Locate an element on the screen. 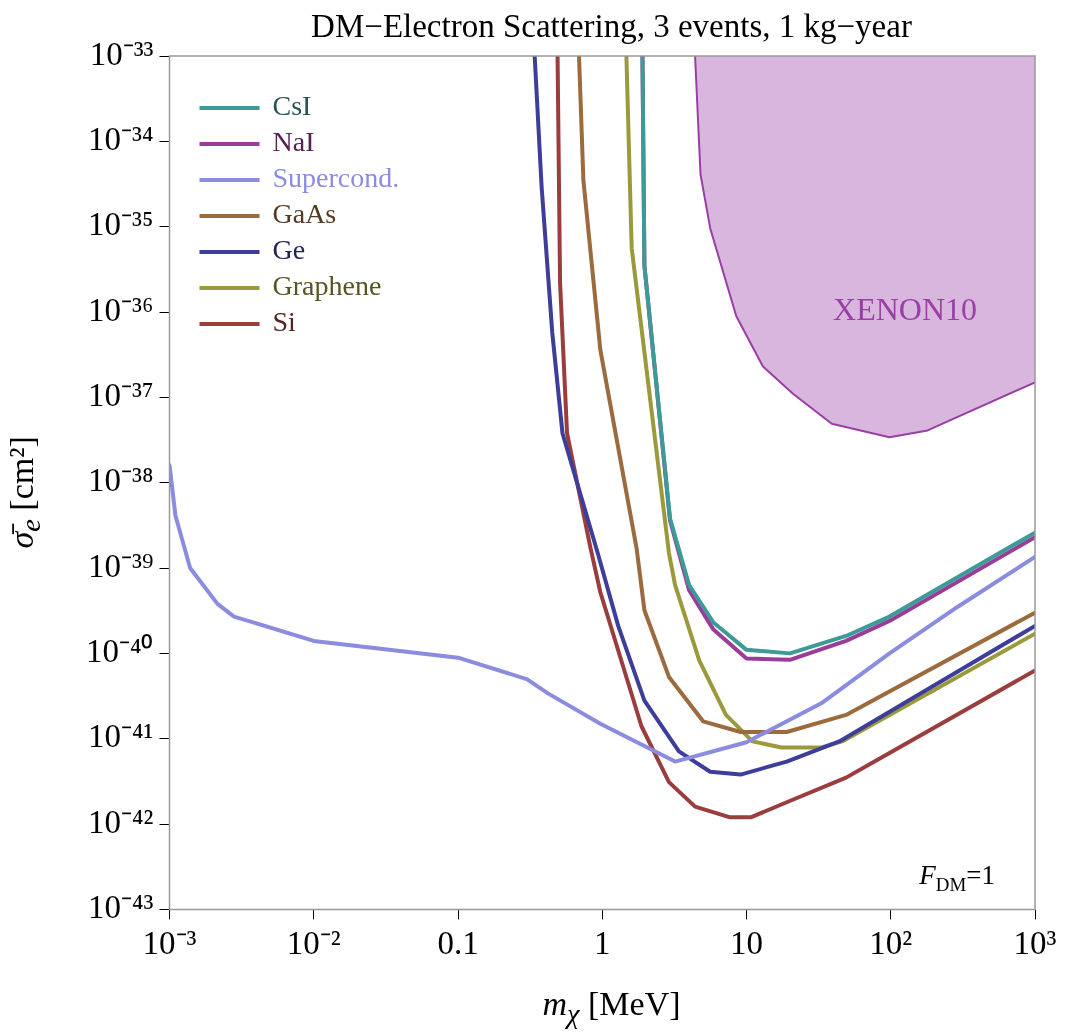 The image size is (1085, 1033). y-tick-label: 10⁻³⁴ is located at coordinates (121, 139).